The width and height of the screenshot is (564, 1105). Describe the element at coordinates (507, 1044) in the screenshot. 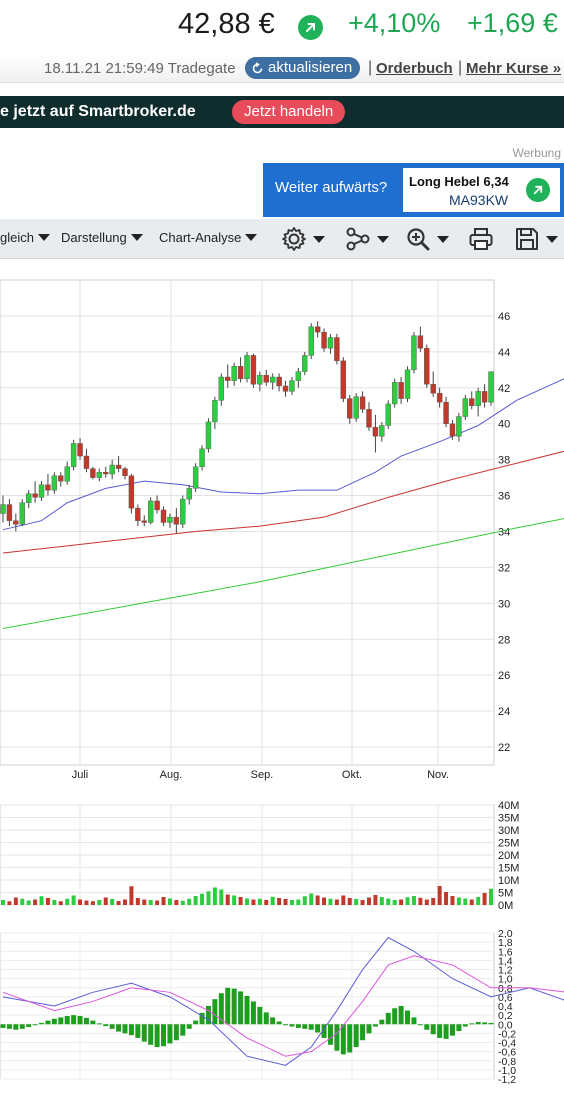

I see `y-tick-label: -0,4` at that location.